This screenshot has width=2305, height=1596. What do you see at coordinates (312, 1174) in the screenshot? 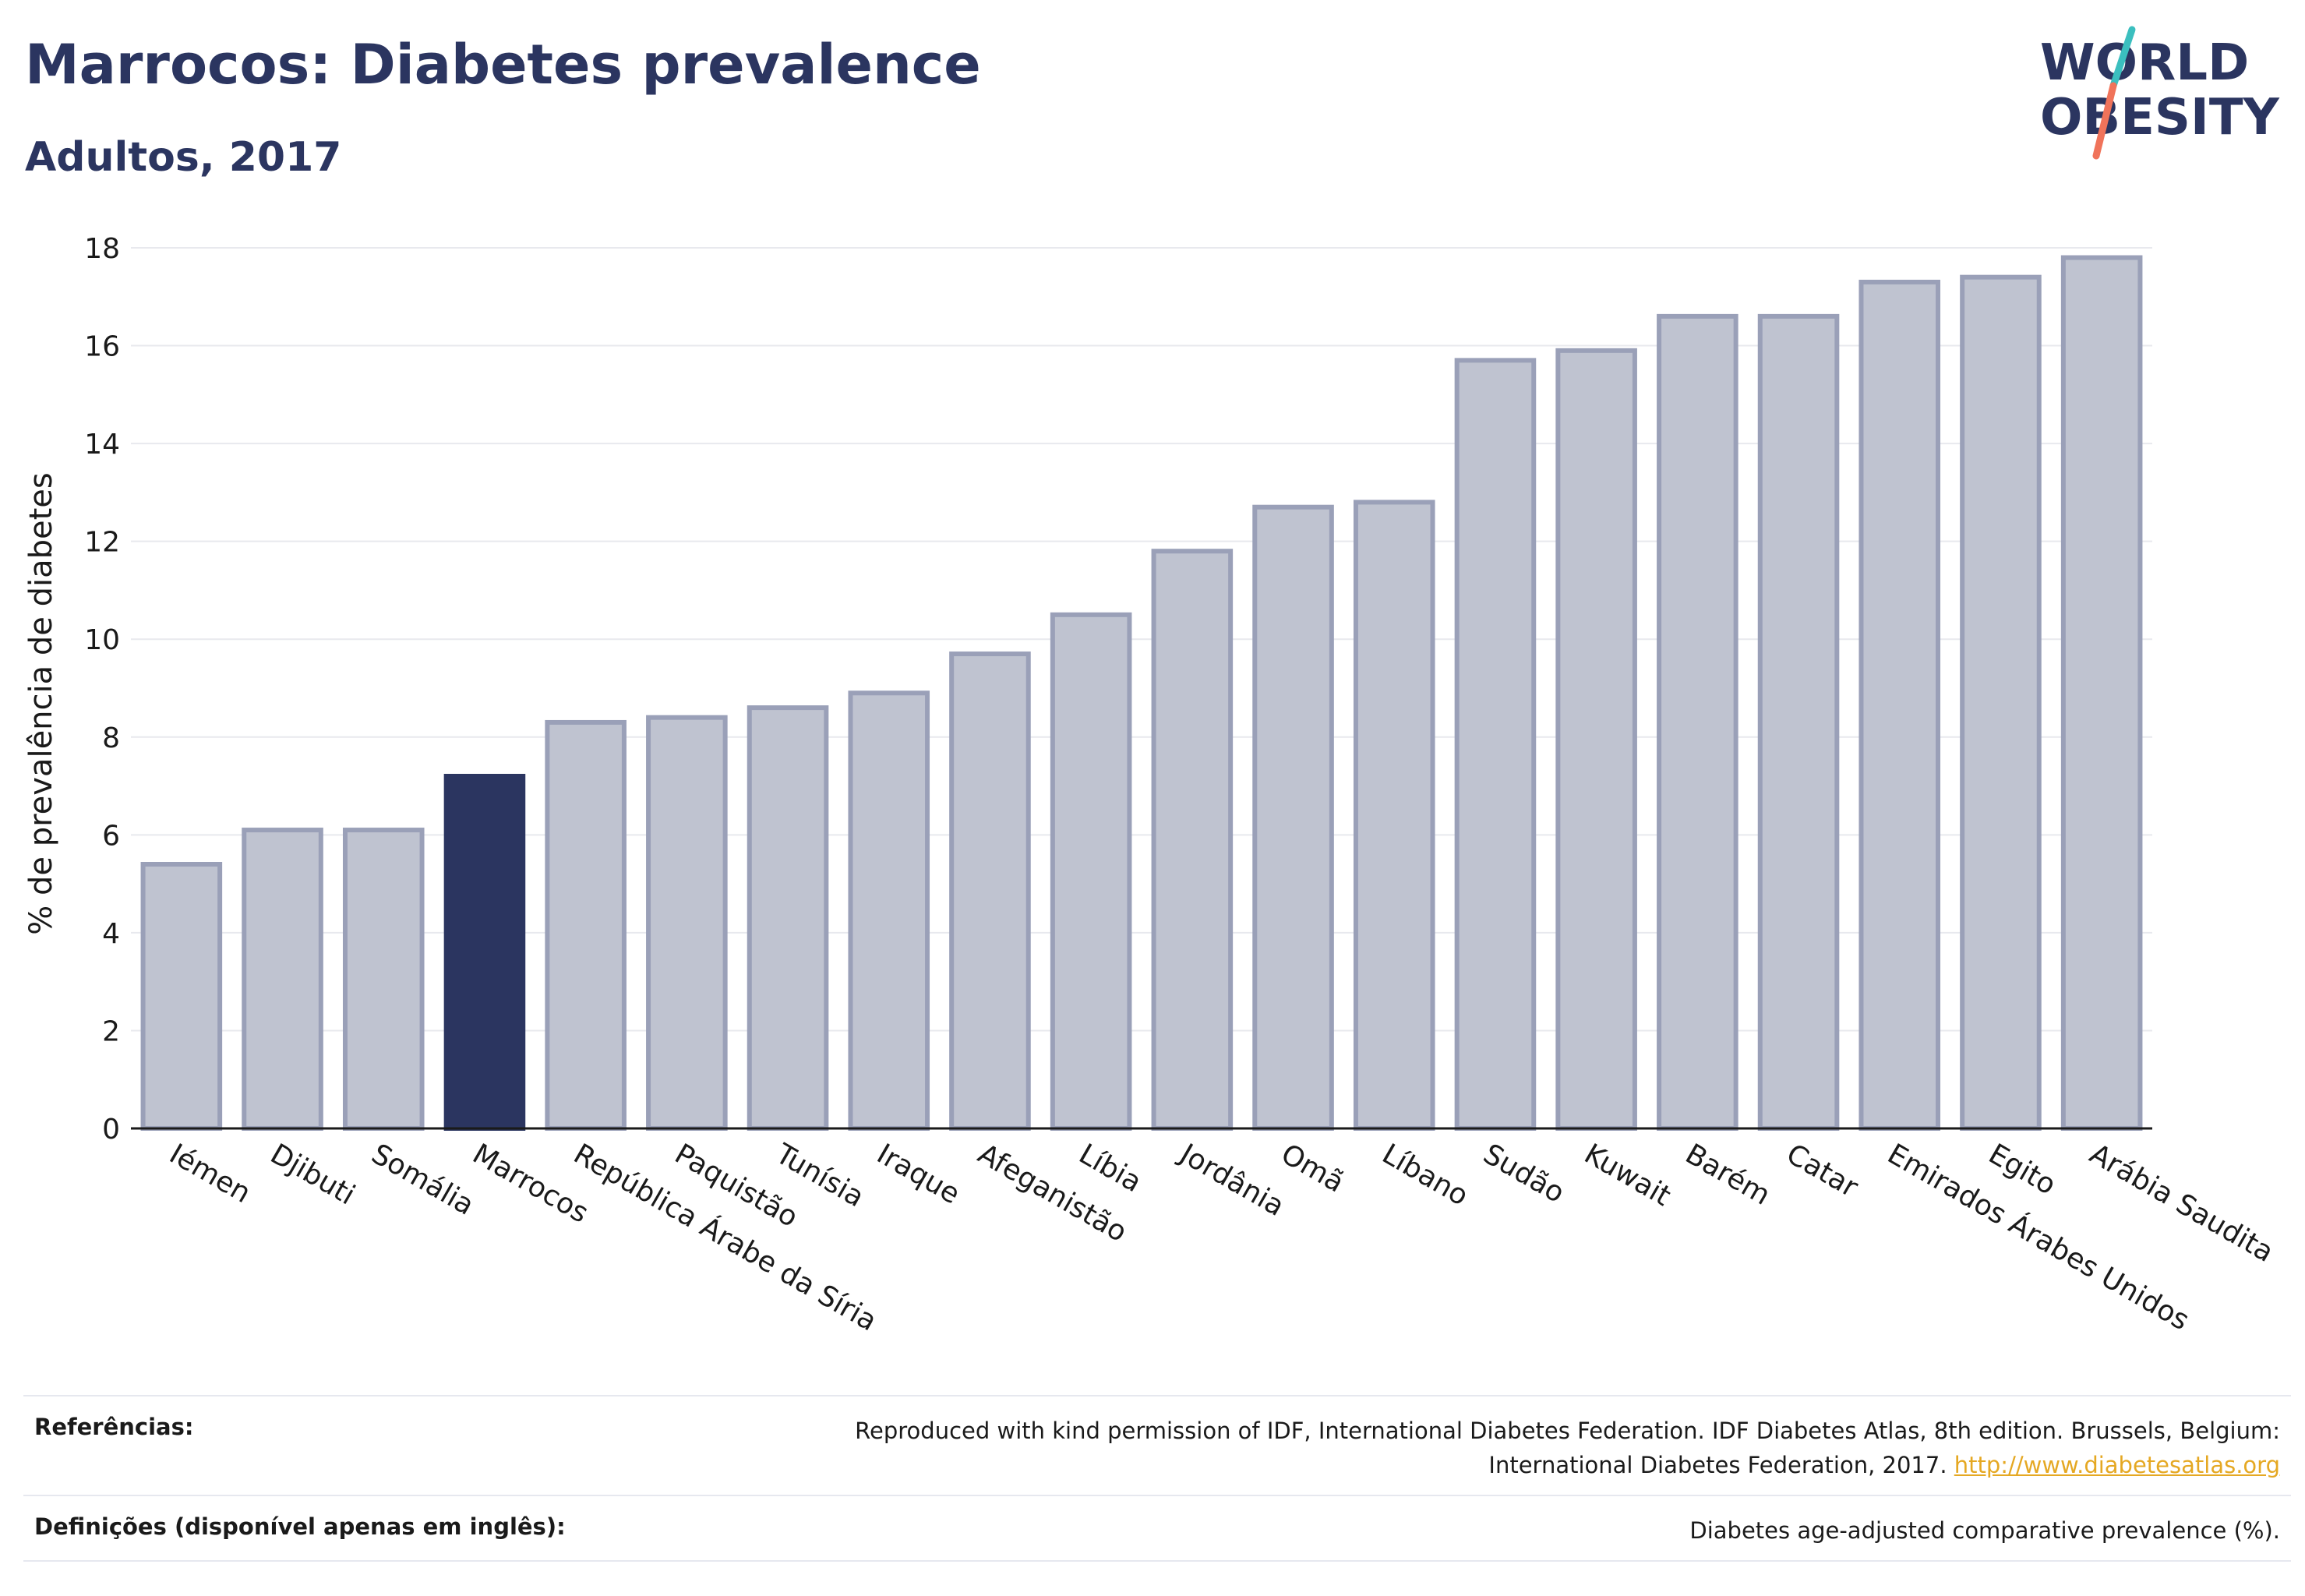
I see `x-tick-label: Djibuti` at bounding box center [312, 1174].